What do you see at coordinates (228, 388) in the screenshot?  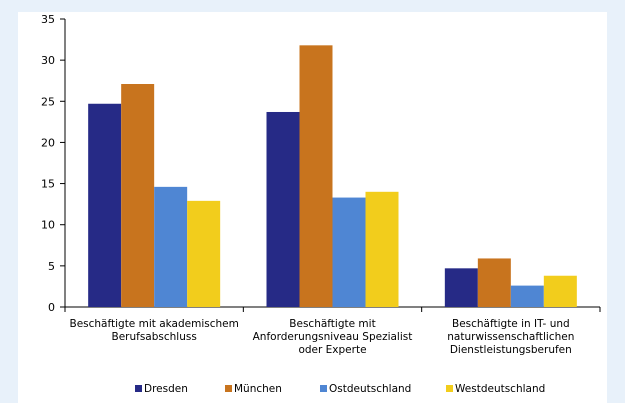 I see `legend-swatch-m-nchen` at bounding box center [228, 388].